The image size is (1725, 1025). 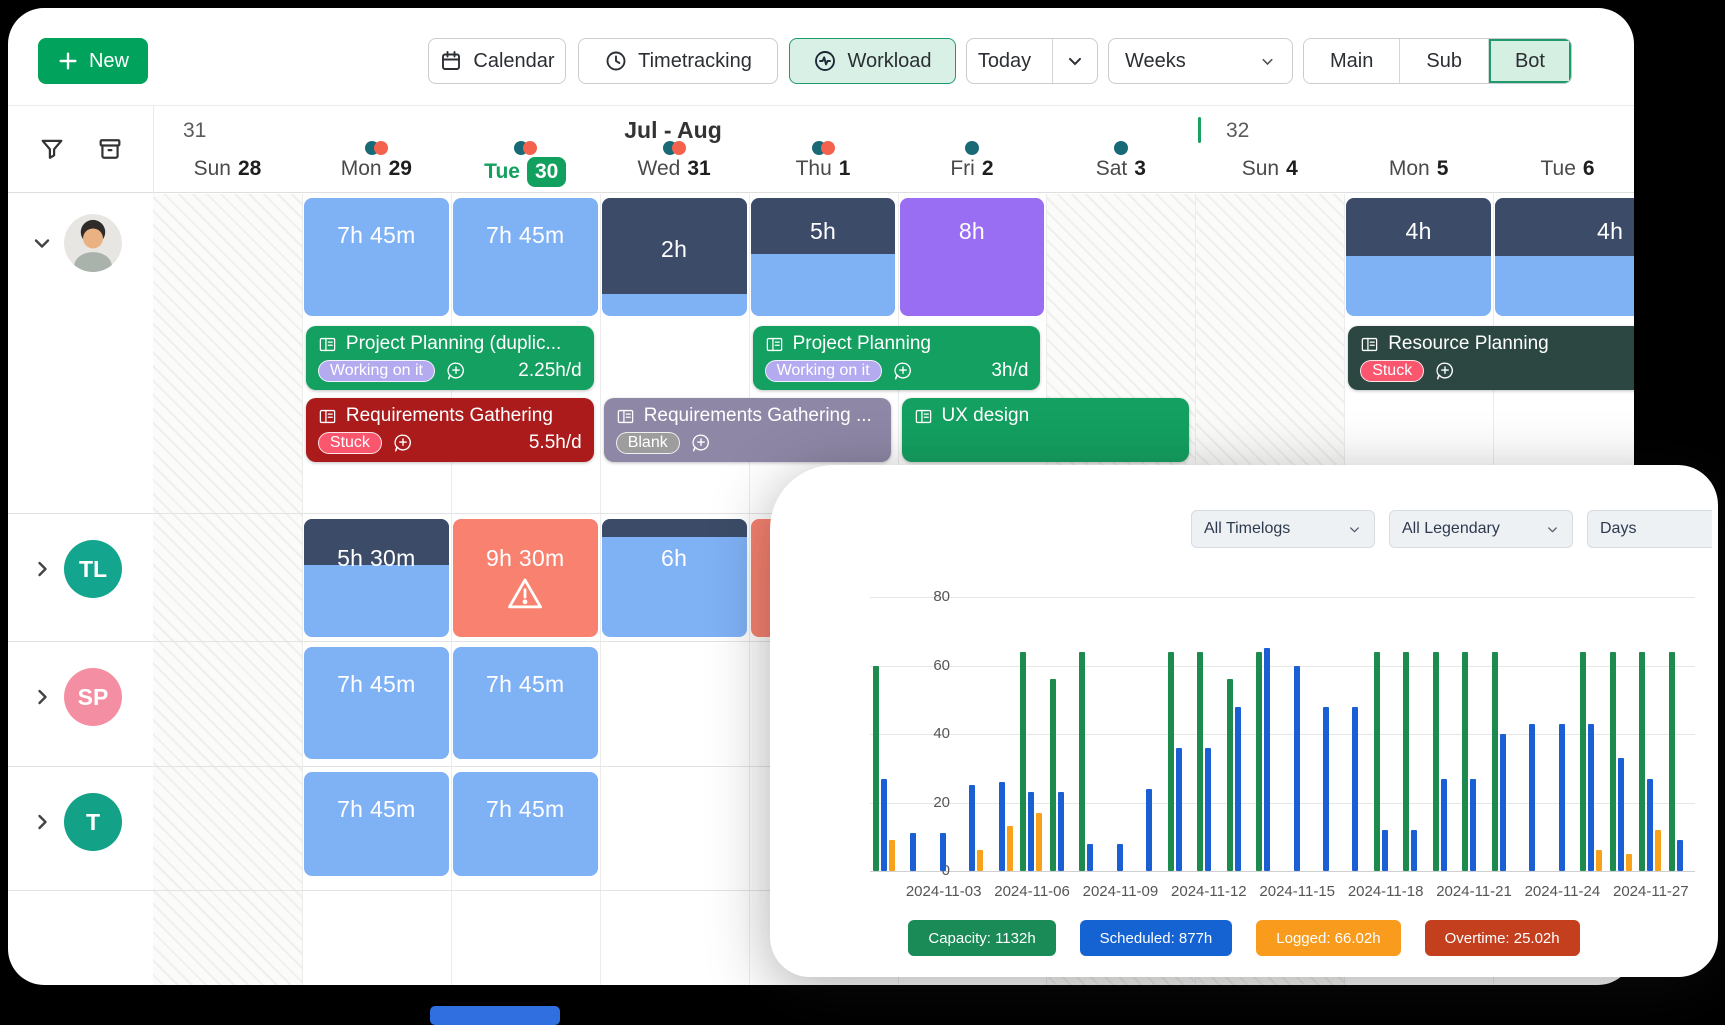 What do you see at coordinates (1200, 61) in the screenshot?
I see `timescale-dropdown: Weeks` at bounding box center [1200, 61].